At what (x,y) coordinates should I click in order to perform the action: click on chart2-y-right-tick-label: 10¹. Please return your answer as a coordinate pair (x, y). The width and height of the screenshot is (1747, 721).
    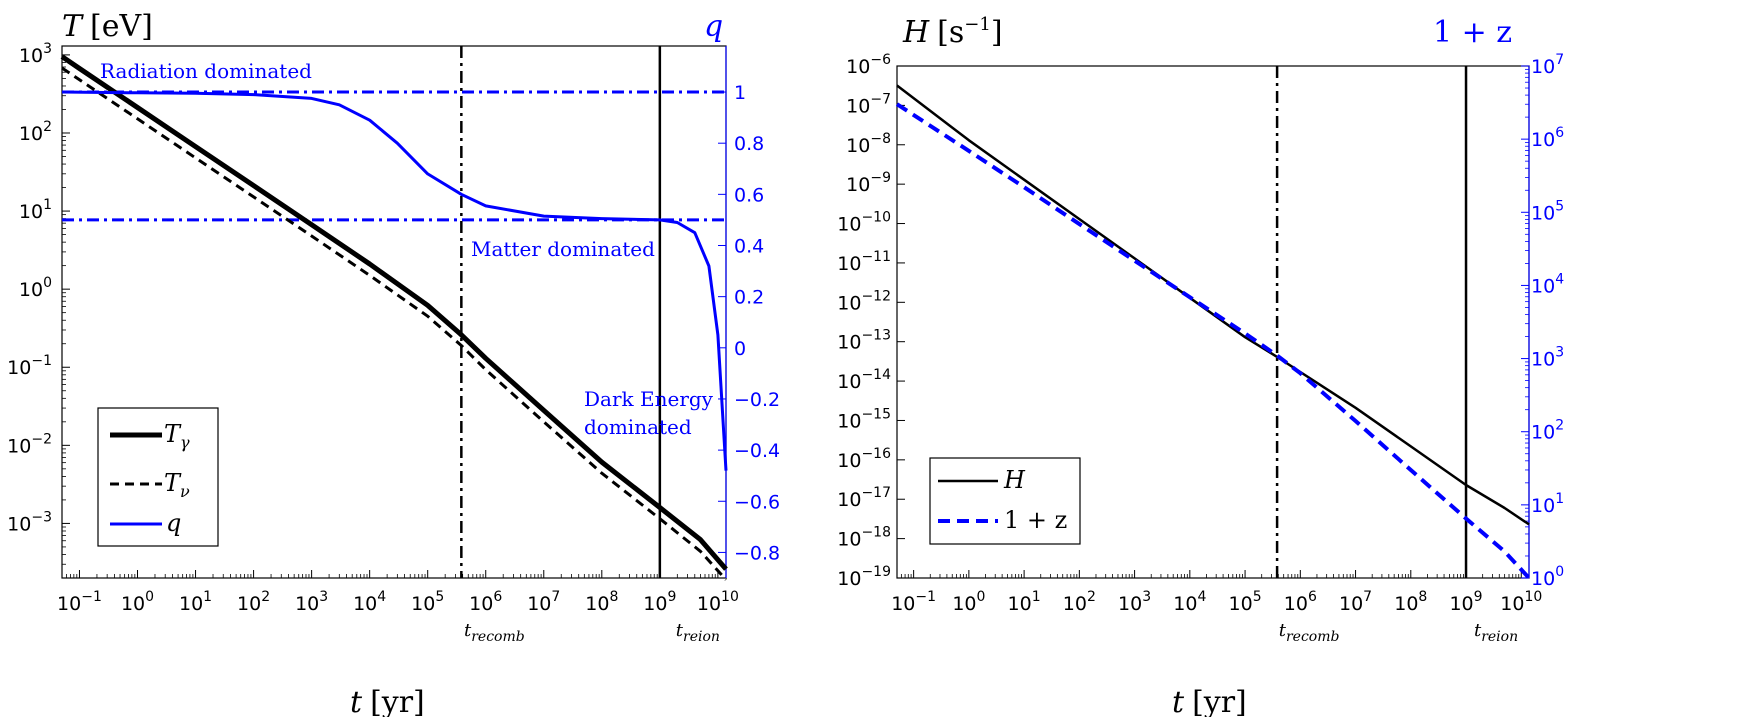
    Looking at the image, I should click on (1547, 504).